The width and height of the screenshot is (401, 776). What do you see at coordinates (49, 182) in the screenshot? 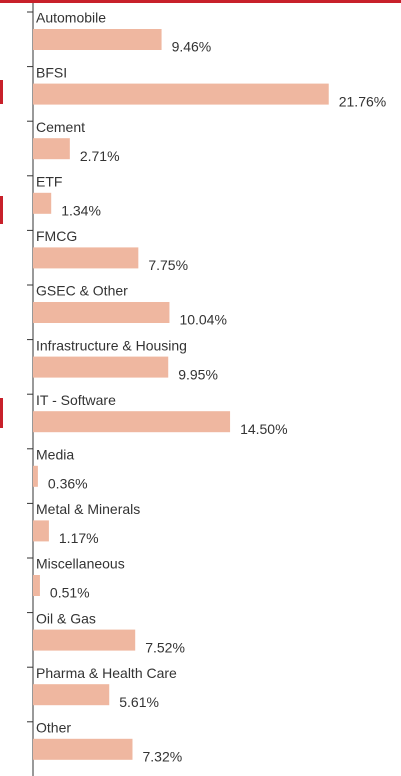
I see `category-label: ETF` at bounding box center [49, 182].